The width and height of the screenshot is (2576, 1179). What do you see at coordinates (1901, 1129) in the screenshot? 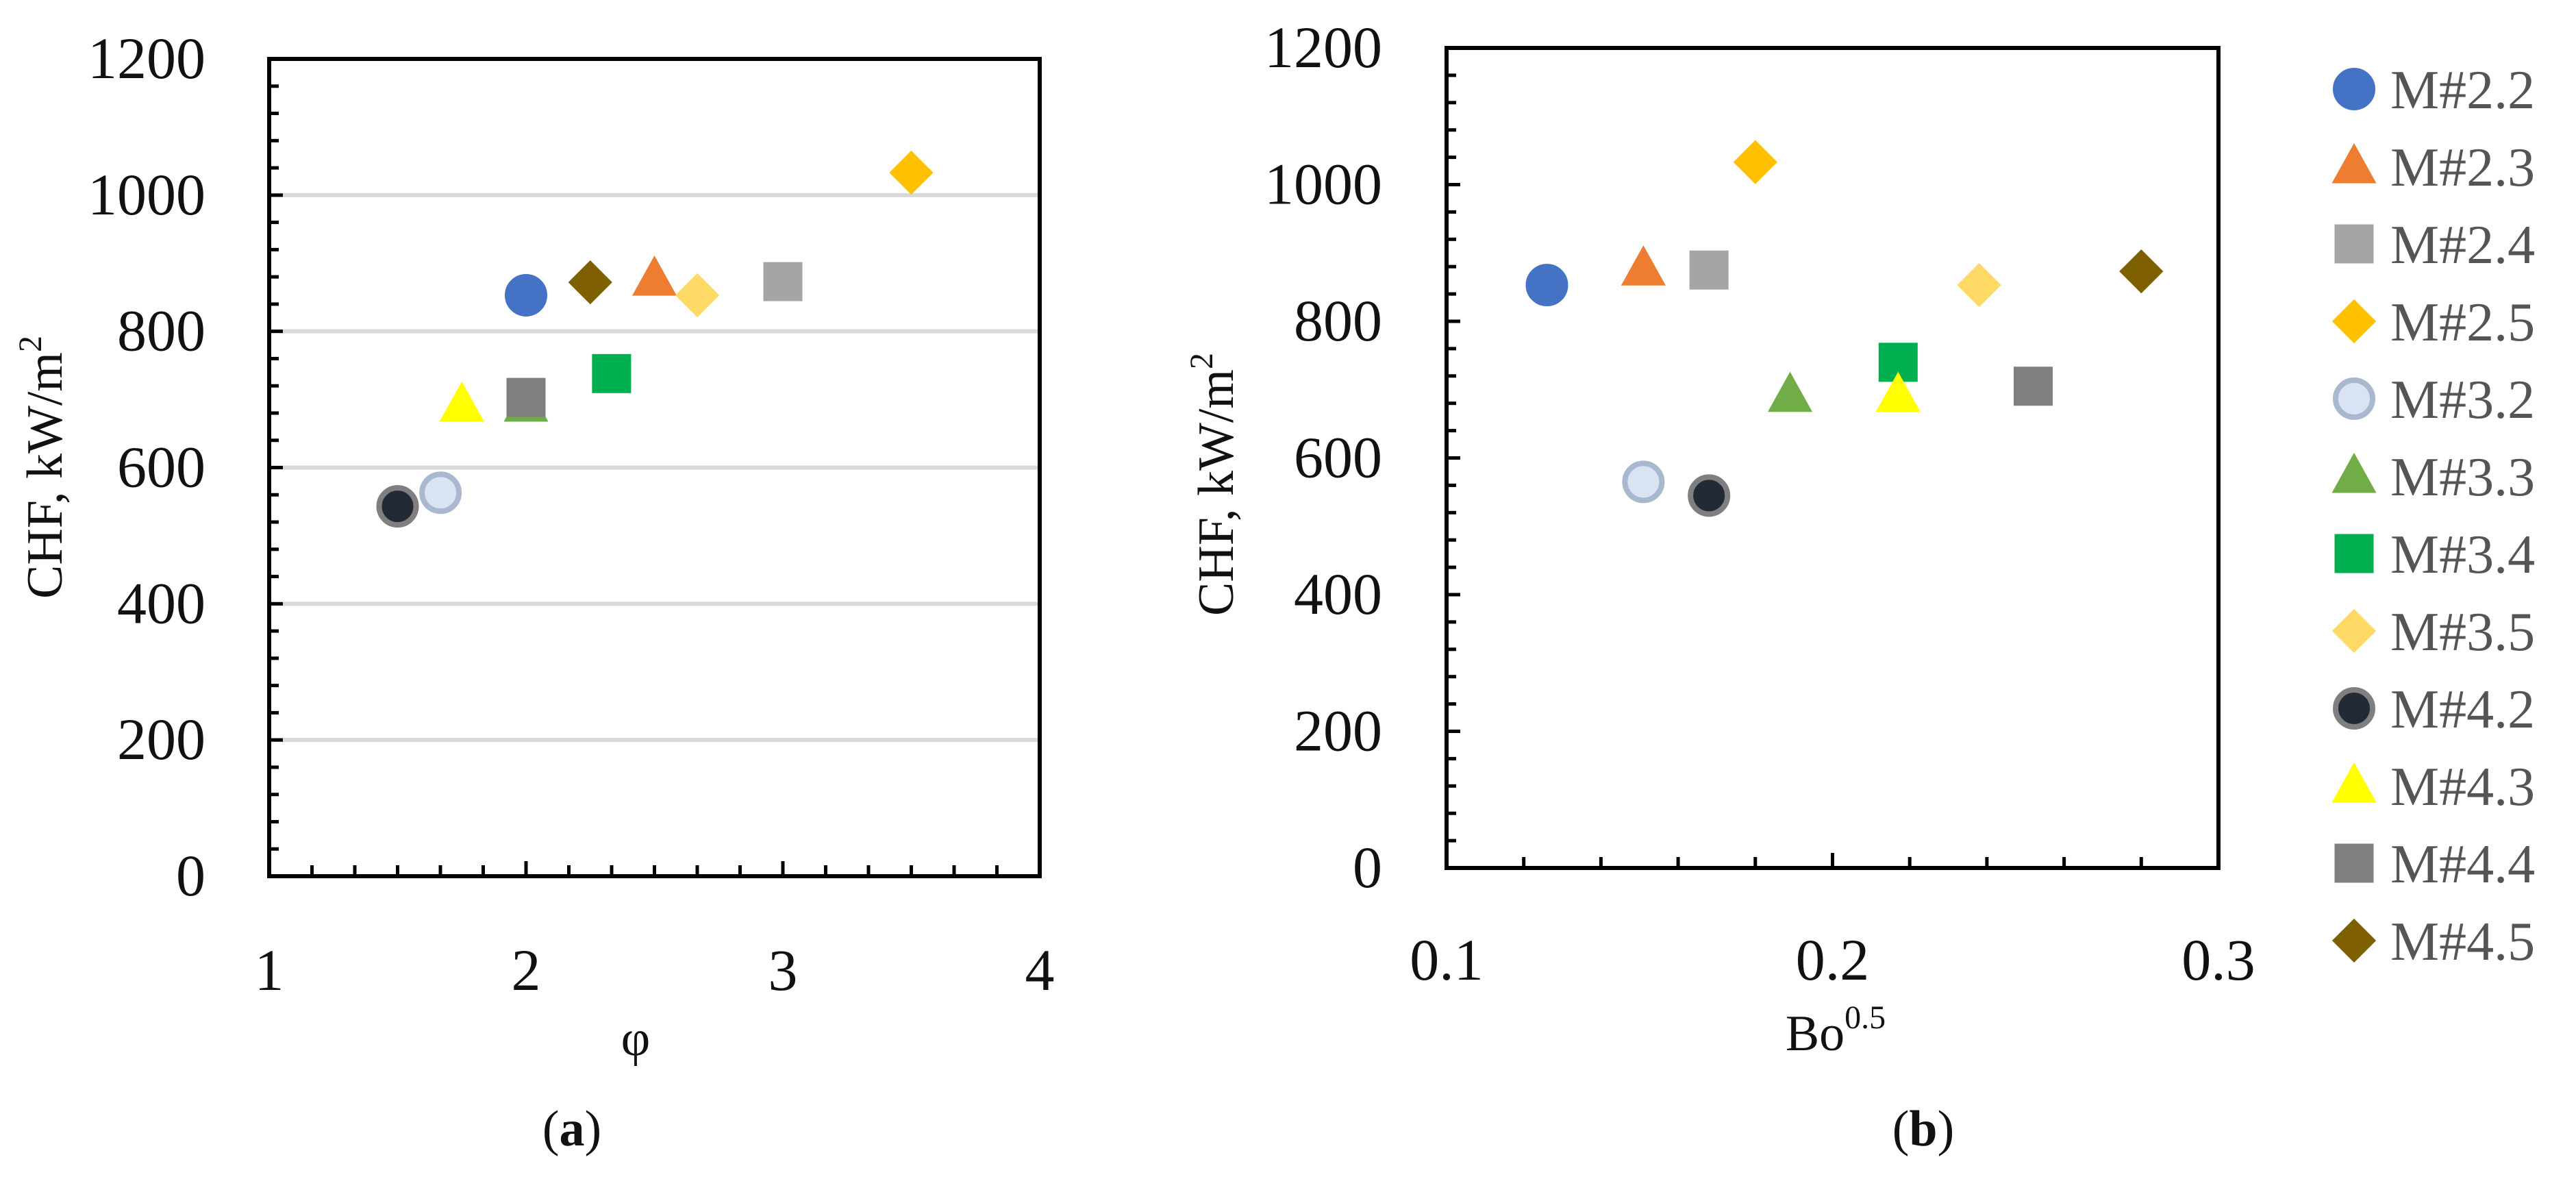
I see `caption-b-open: (` at bounding box center [1901, 1129].